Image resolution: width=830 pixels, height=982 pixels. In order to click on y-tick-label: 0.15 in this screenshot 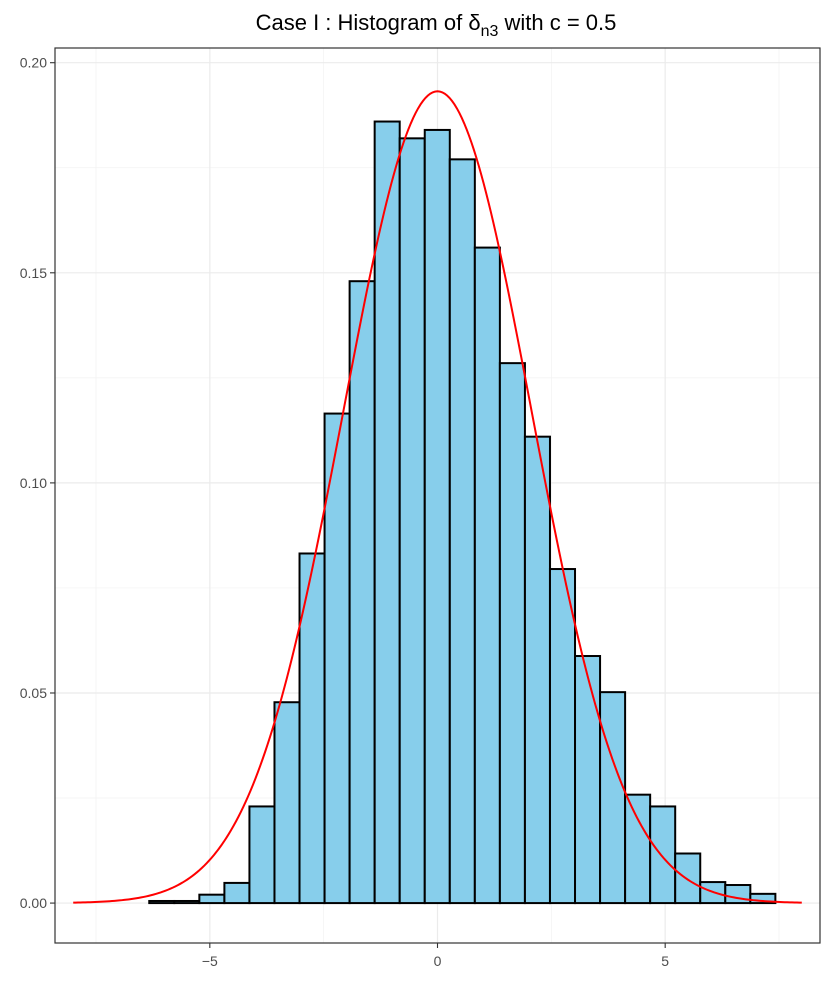, I will do `click(33, 273)`.